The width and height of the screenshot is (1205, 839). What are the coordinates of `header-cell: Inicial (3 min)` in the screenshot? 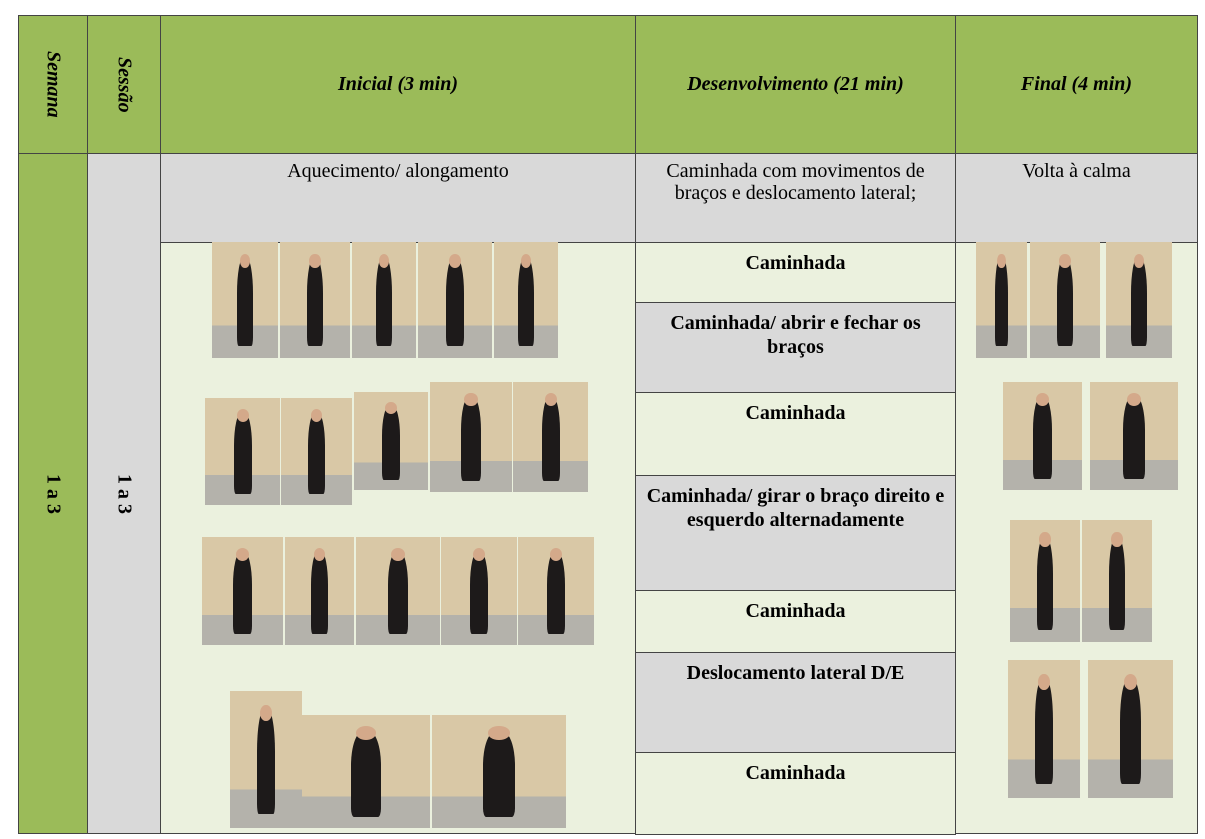 It's located at (398, 84).